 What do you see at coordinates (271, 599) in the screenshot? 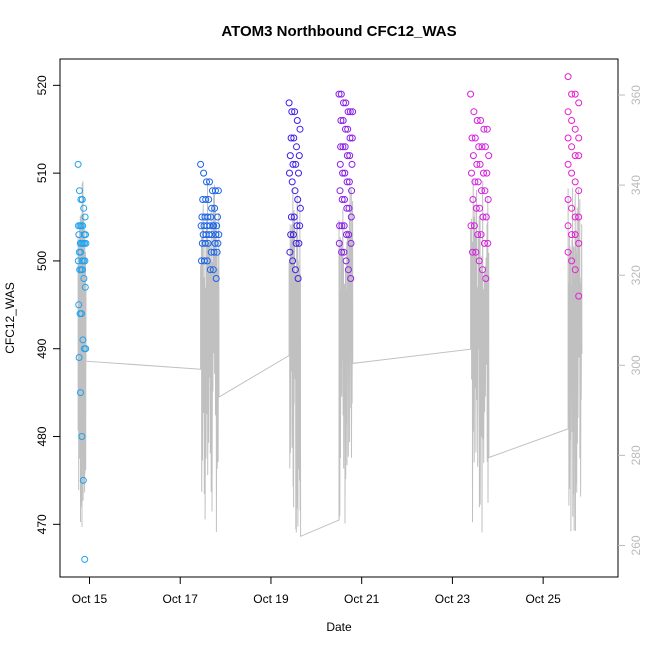
I see `x-tick-label: Oct 19` at bounding box center [271, 599].